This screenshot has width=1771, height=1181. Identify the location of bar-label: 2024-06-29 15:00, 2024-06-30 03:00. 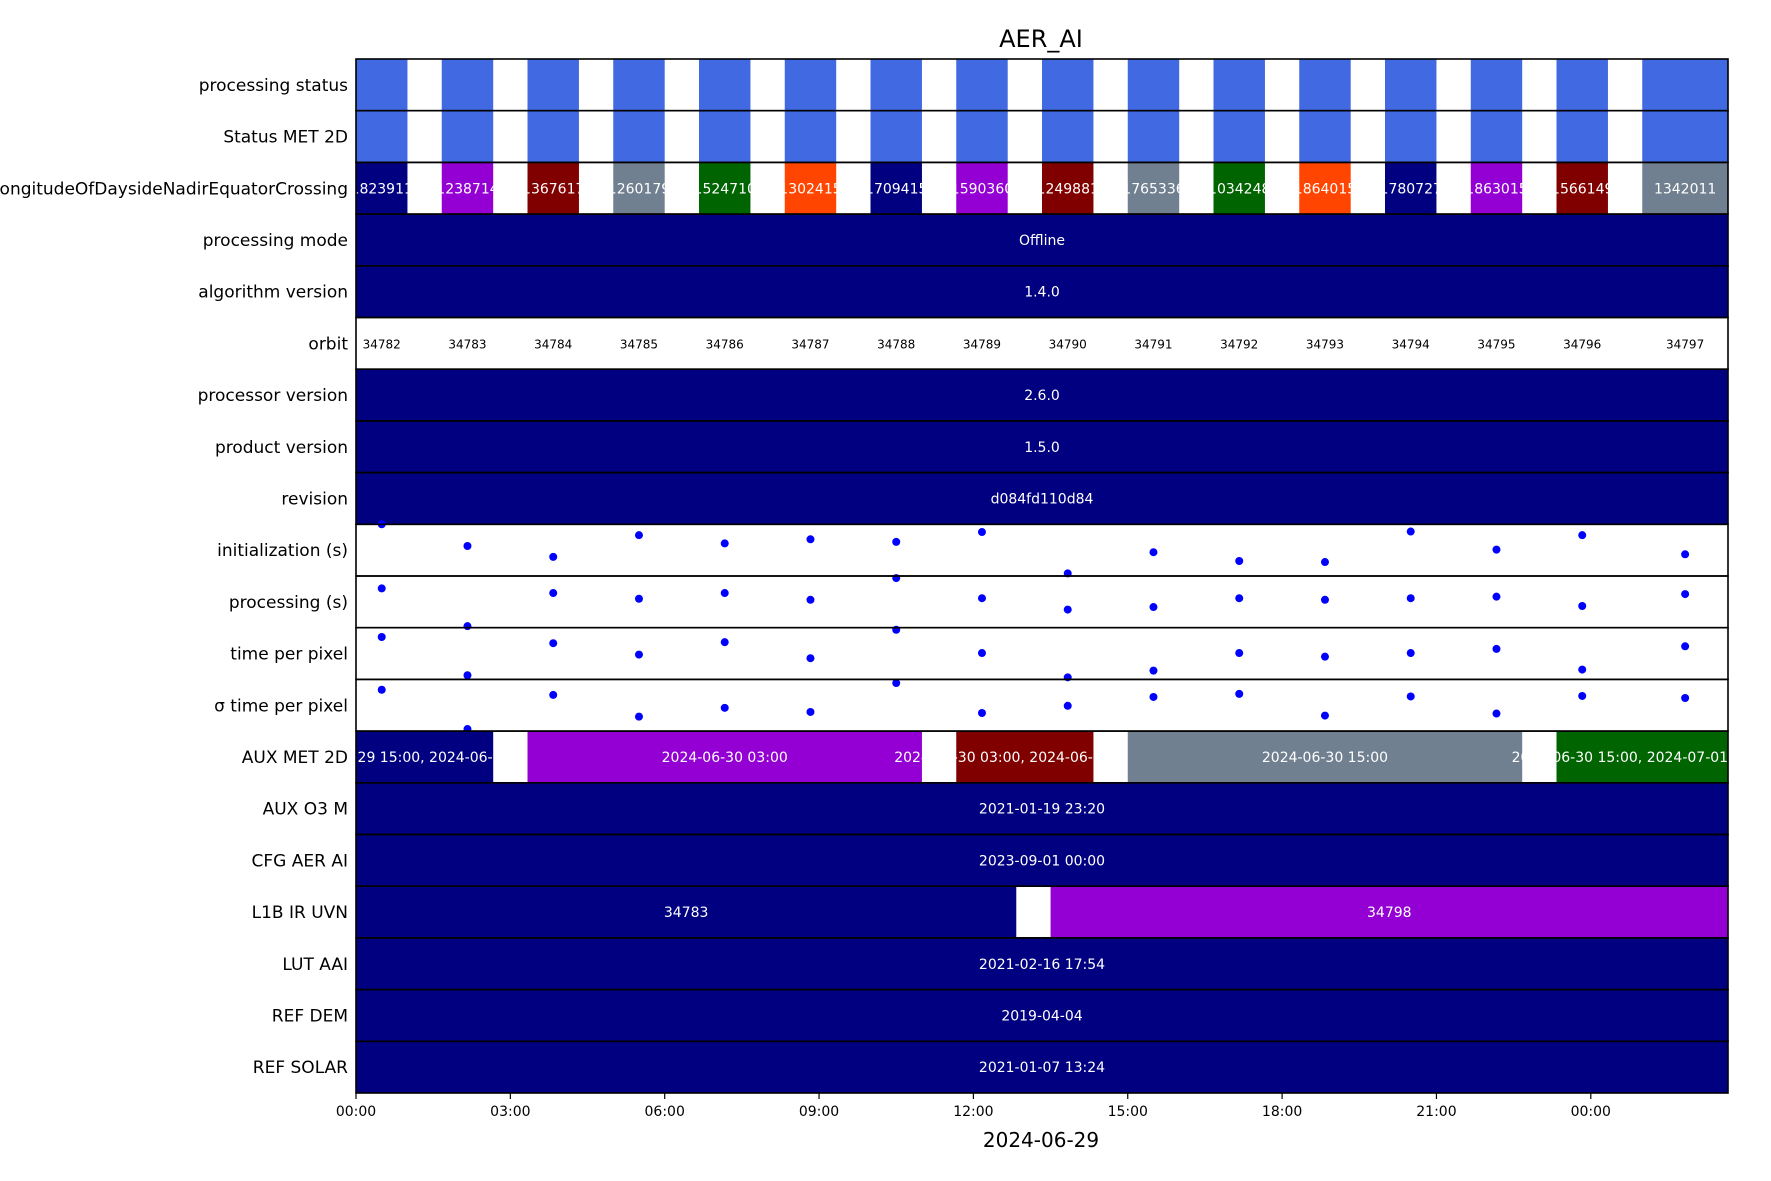
(424, 758).